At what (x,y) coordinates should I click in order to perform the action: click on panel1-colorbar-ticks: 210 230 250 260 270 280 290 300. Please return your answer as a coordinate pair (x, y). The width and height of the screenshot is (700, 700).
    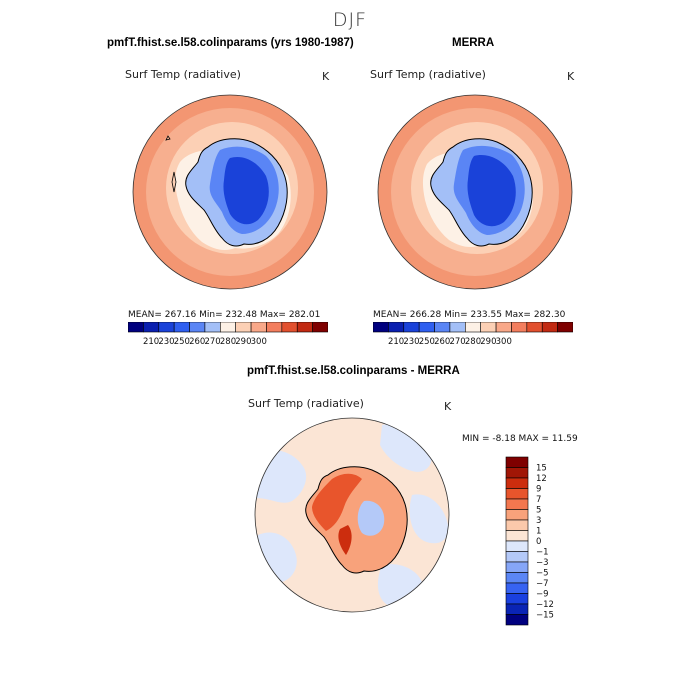
    Looking at the image, I should click on (205, 342).